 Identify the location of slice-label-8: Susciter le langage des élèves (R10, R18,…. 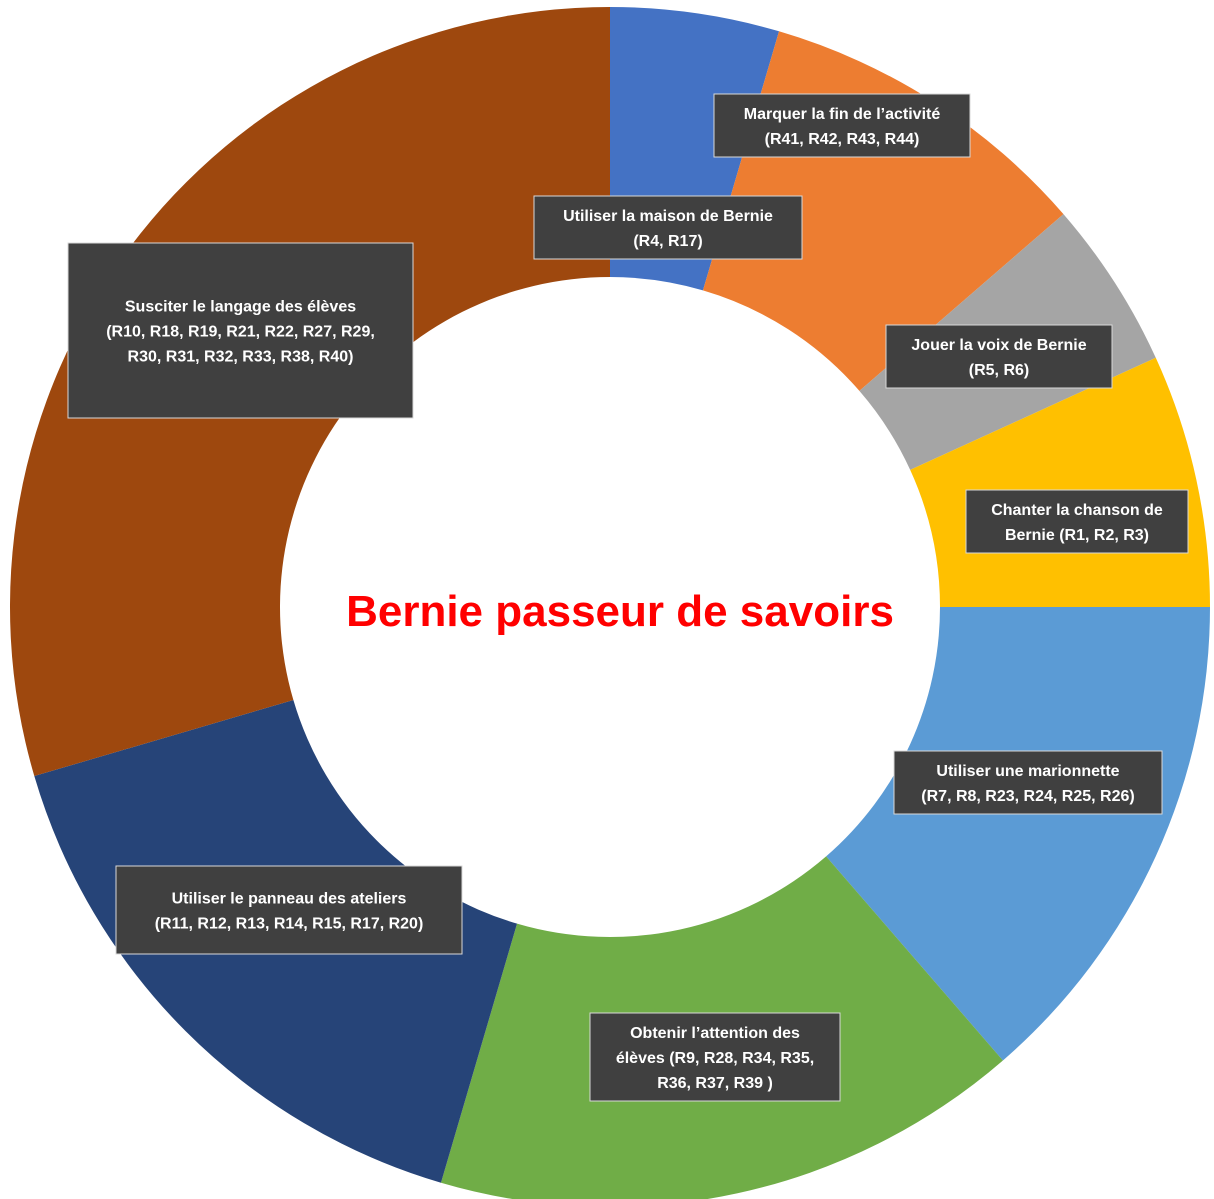
(240, 330).